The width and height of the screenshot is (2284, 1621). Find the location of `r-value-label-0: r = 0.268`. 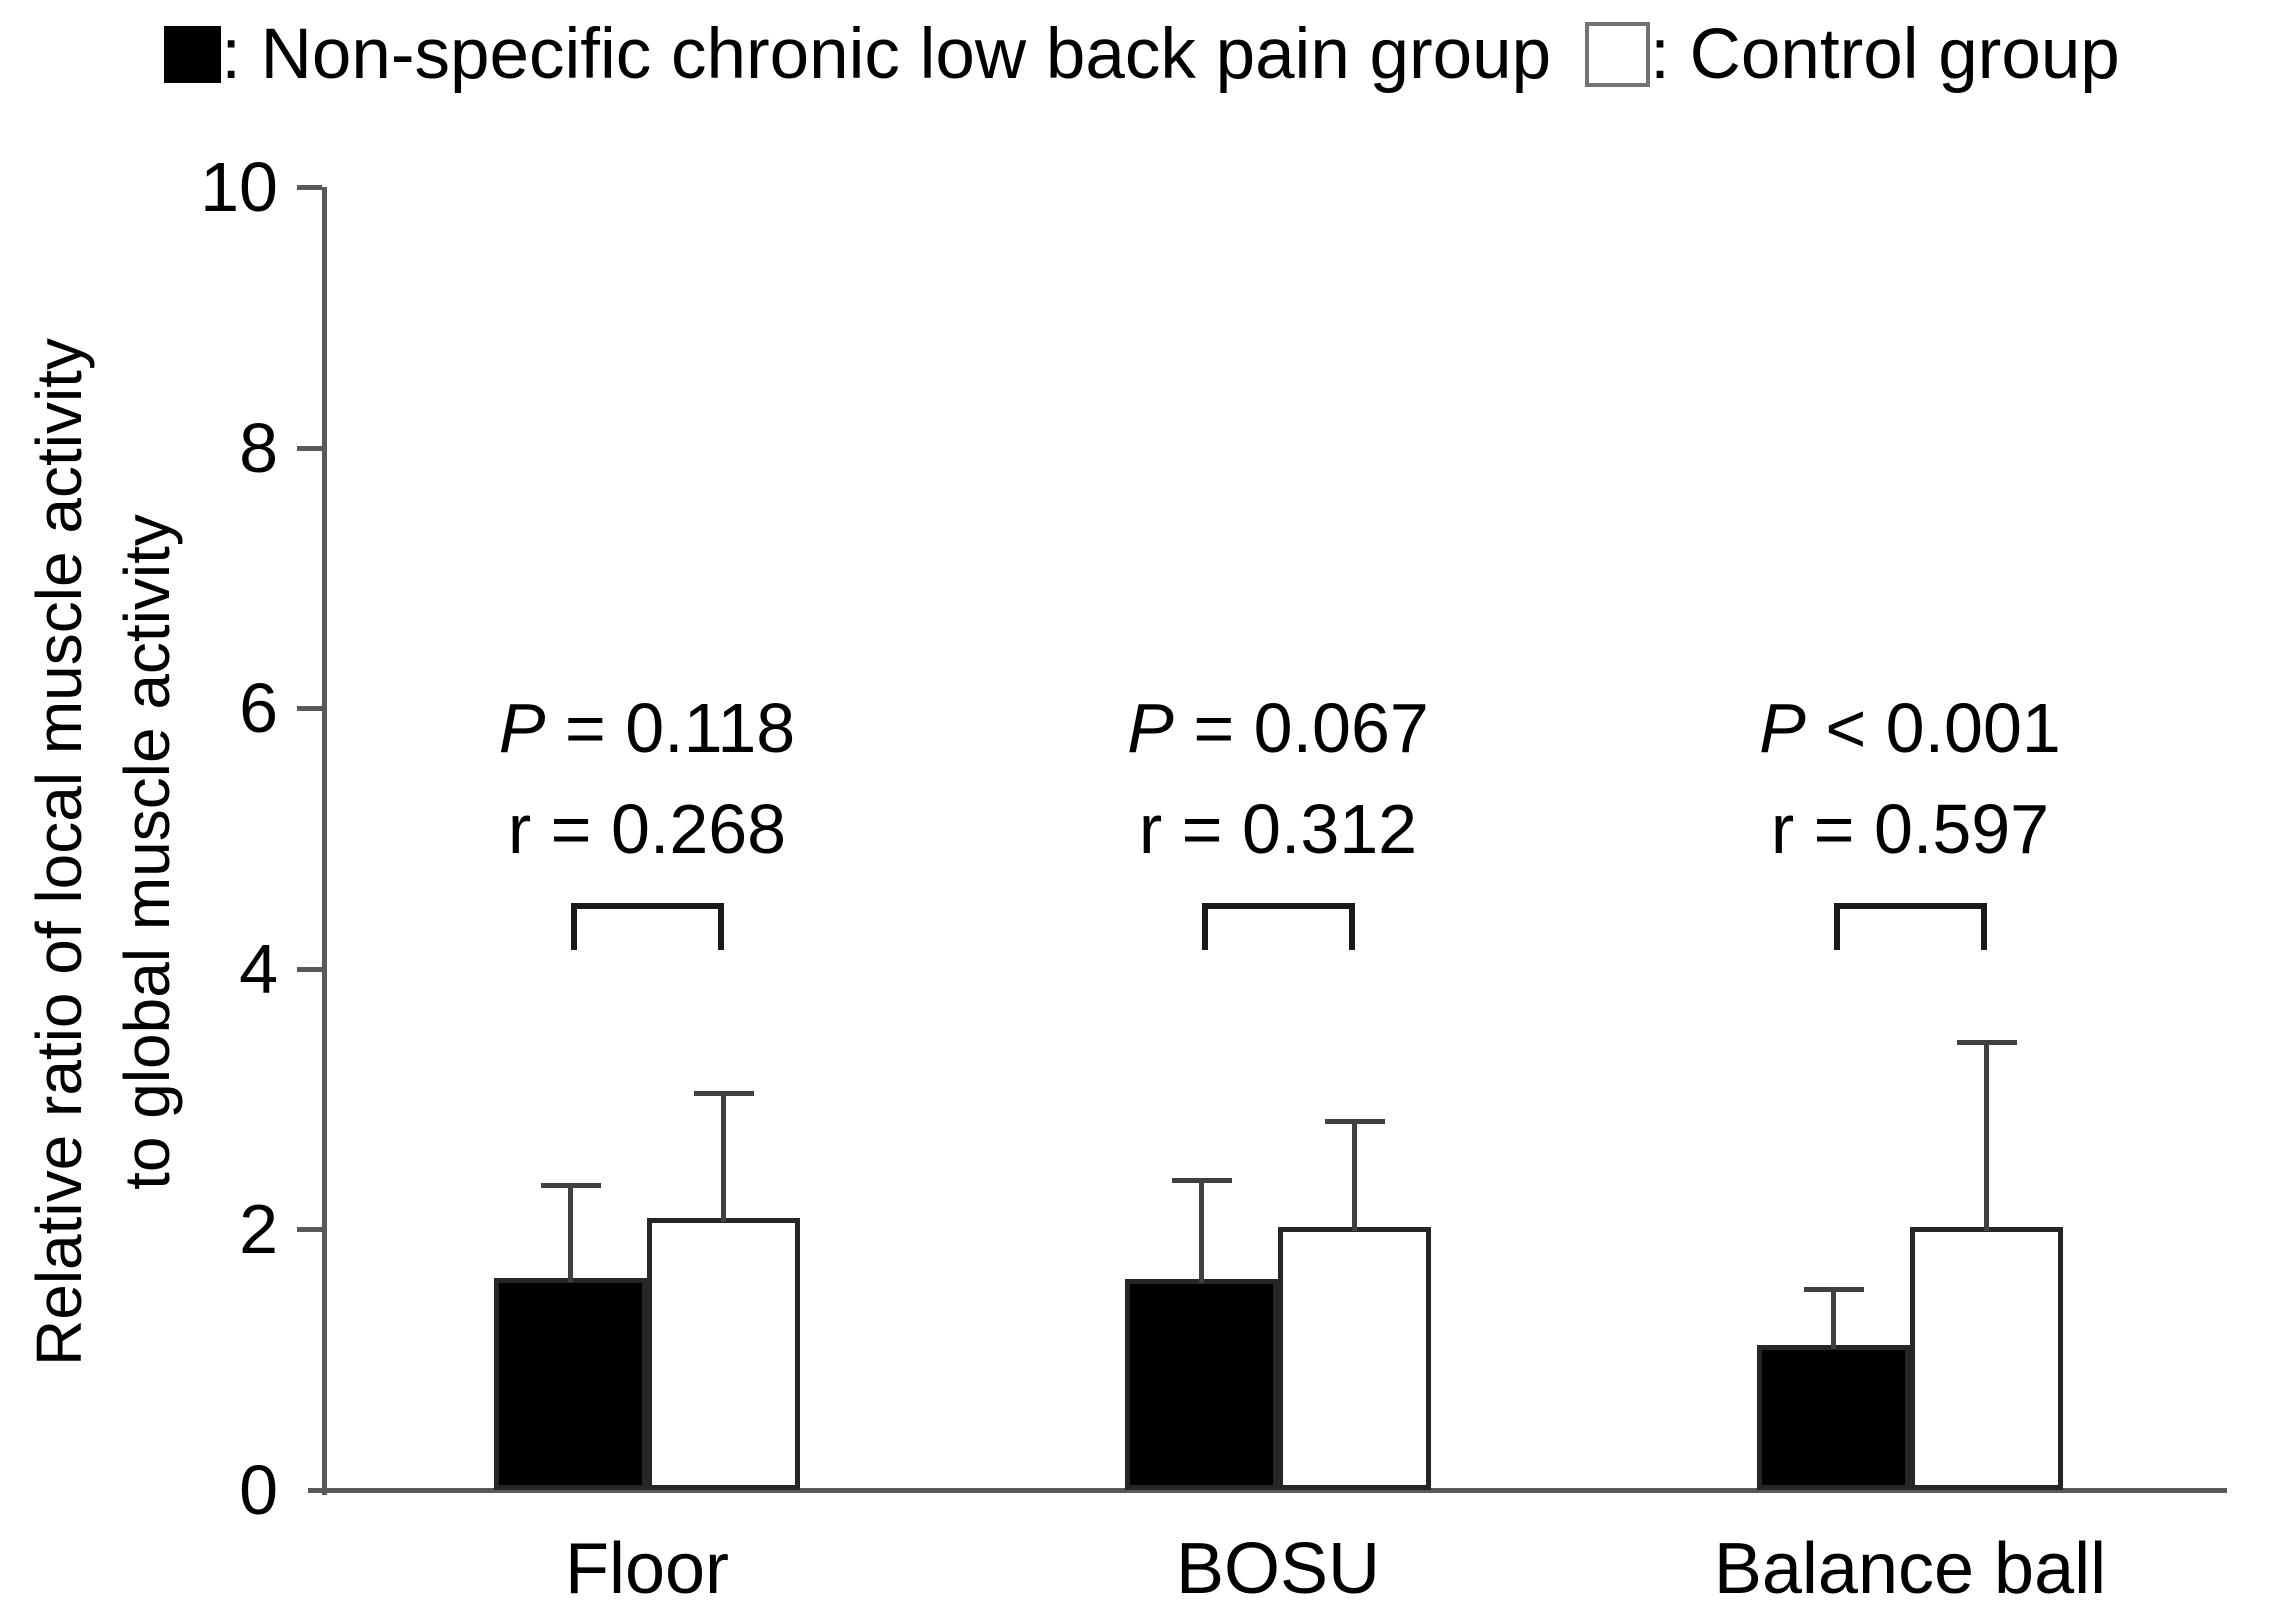

r-value-label-0: r = 0.268 is located at coordinates (647, 829).